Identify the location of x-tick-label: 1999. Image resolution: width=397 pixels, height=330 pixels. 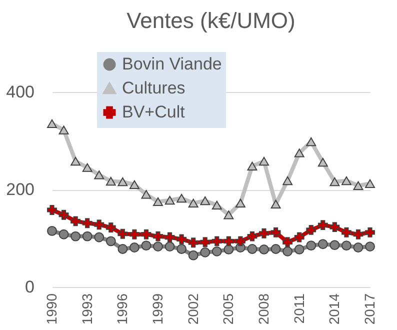
(158, 309).